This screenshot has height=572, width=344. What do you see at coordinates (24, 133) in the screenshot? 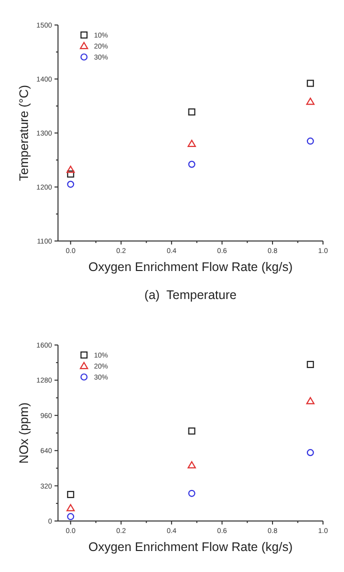
I see `y-axis-title: Temperature (°C)` at bounding box center [24, 133].